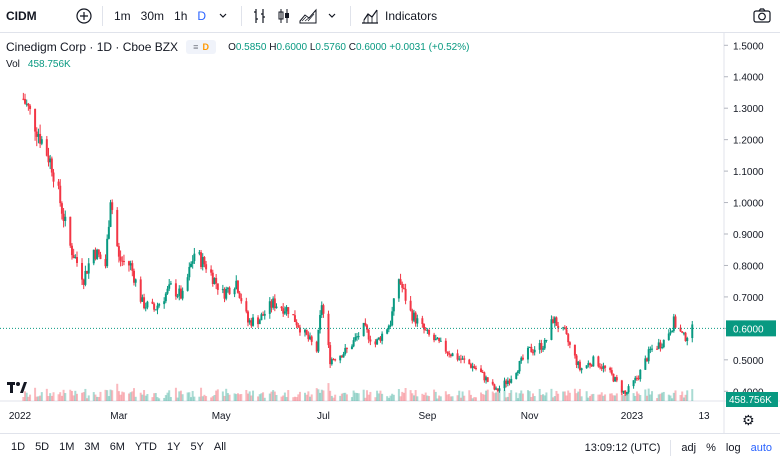 The width and height of the screenshot is (780, 461). Describe the element at coordinates (762, 16) in the screenshot. I see `camera-icon` at that location.